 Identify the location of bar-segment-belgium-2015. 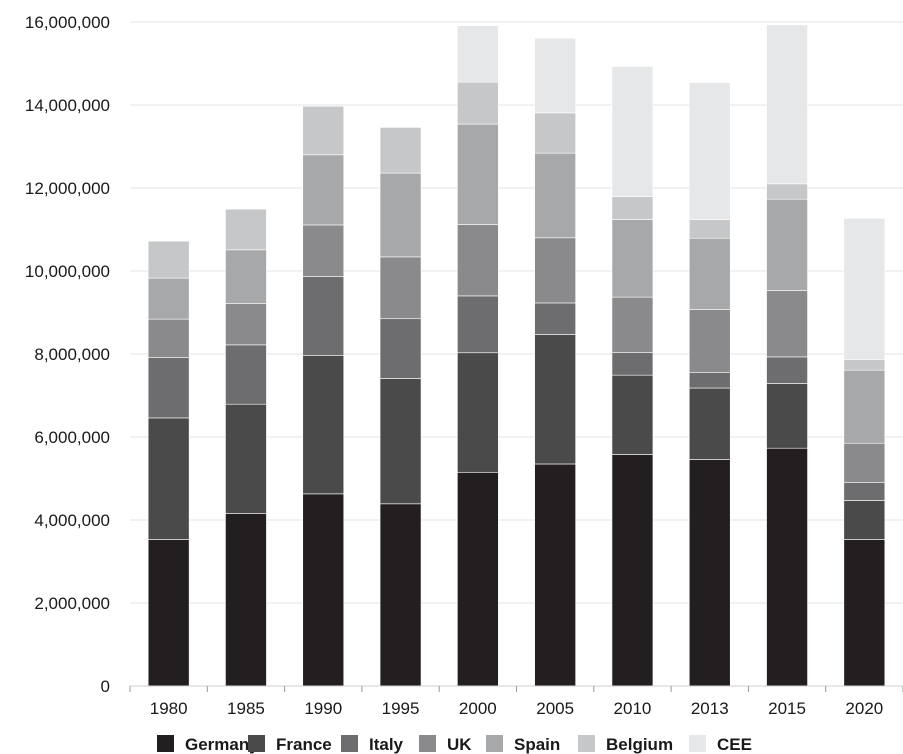
(787, 191).